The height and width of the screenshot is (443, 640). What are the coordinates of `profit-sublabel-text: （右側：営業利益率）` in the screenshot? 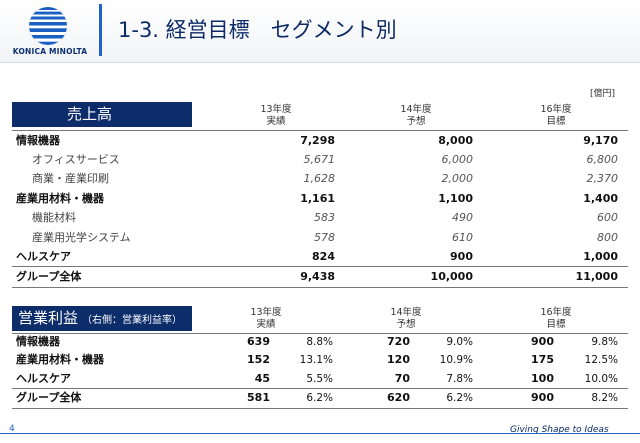 It's located at (132, 320).